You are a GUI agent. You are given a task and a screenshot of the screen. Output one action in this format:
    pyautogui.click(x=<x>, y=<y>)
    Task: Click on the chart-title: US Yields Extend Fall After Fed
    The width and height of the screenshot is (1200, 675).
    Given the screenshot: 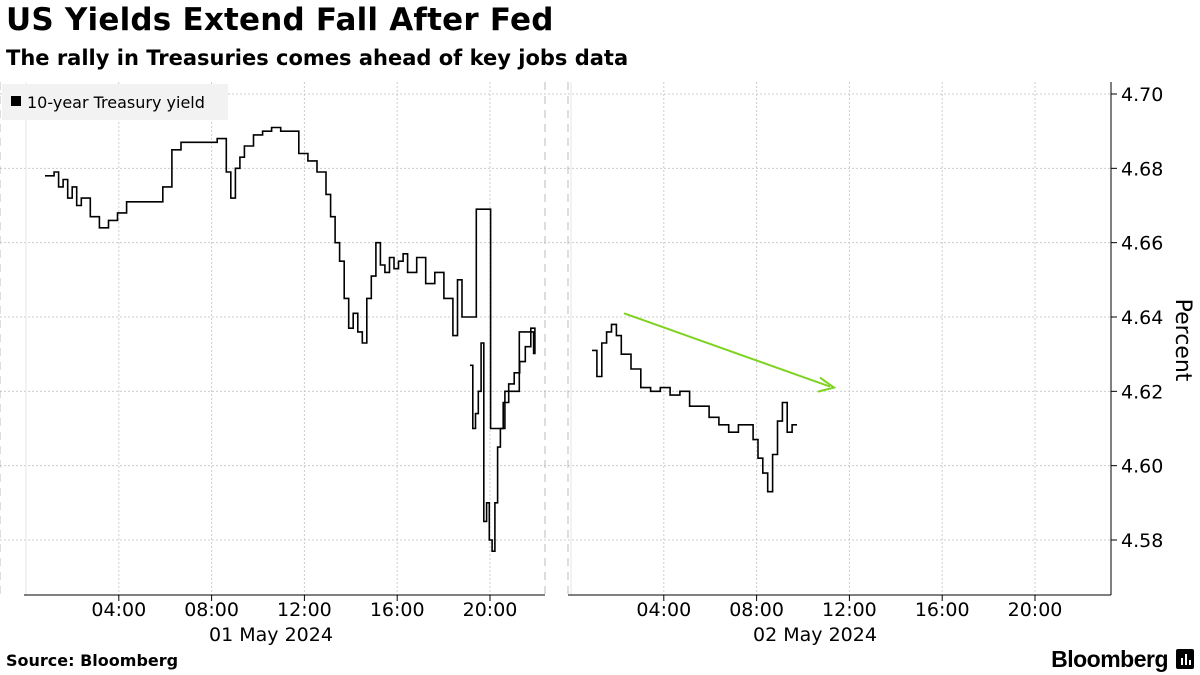 What is the action you would take?
    pyautogui.click(x=280, y=20)
    